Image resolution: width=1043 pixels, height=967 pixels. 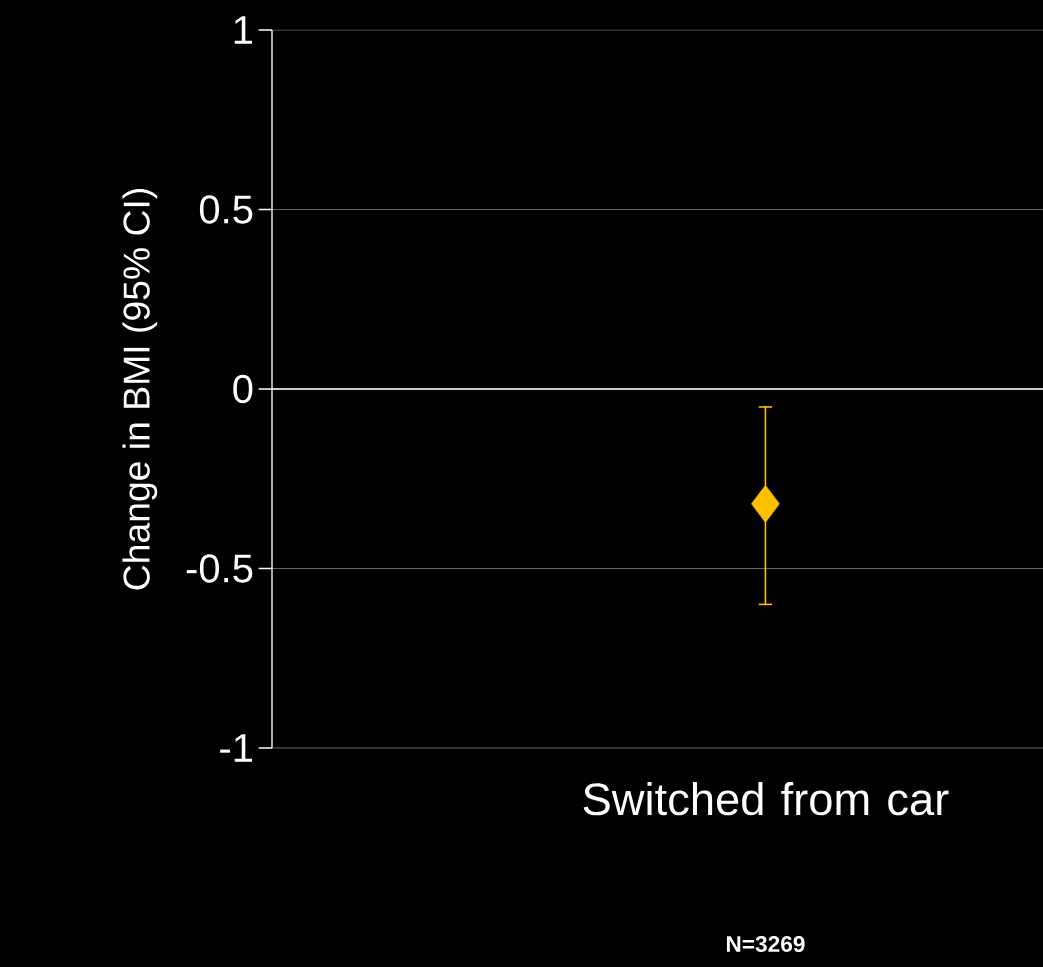 I want to click on y-tick-label: 0, so click(x=243, y=389).